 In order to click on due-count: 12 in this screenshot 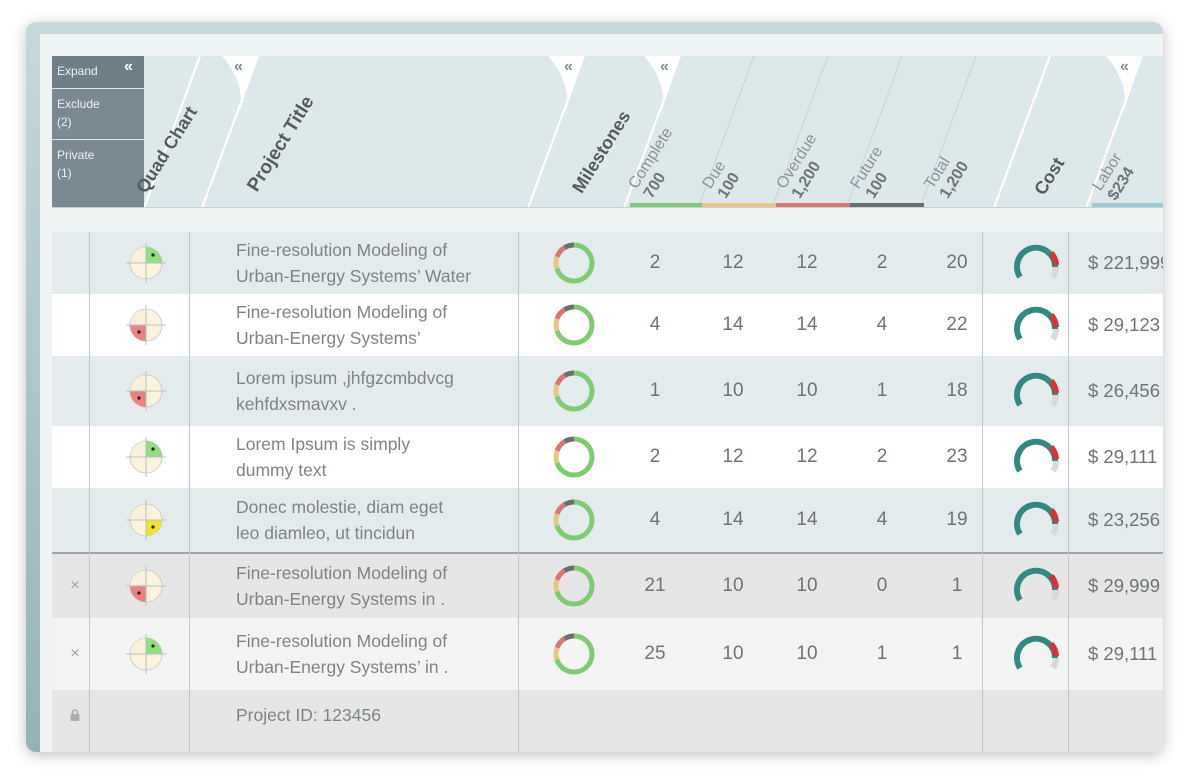, I will do `click(733, 262)`.